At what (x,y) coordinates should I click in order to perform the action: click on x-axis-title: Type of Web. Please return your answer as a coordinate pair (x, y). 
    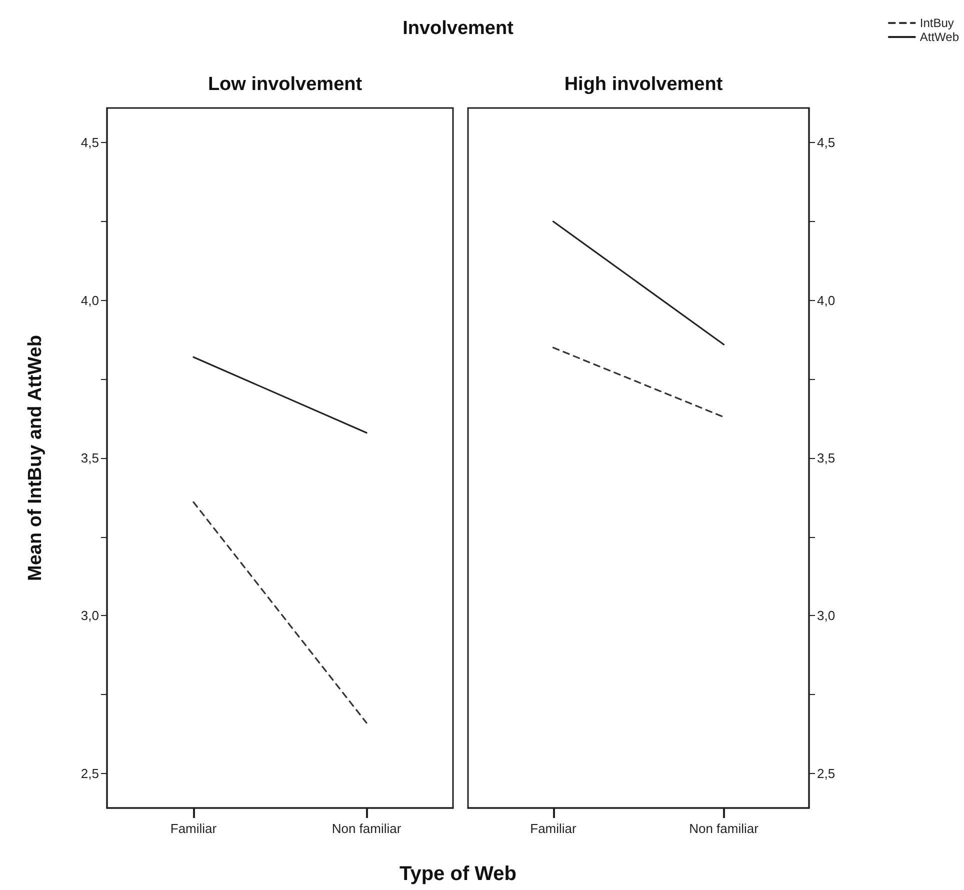
    Looking at the image, I should click on (458, 874).